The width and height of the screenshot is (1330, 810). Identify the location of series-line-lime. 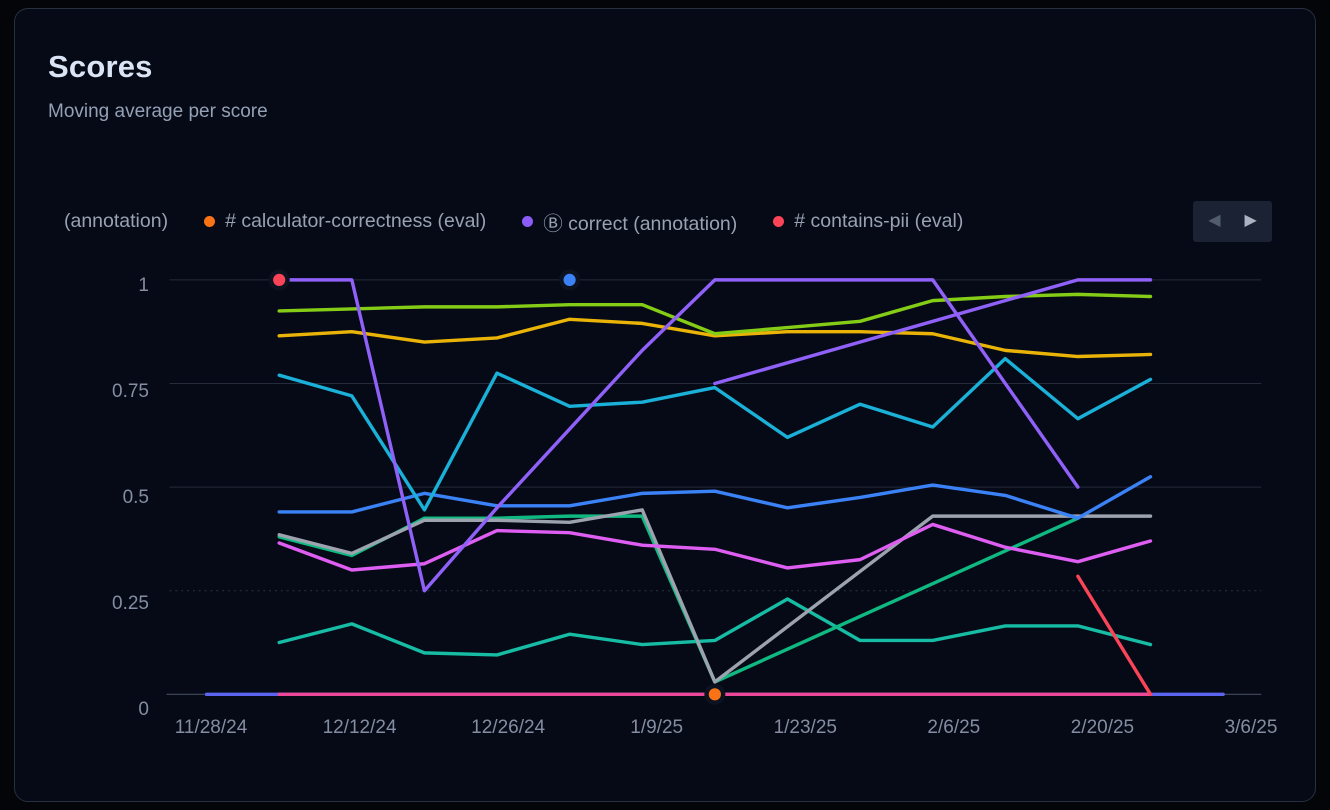
(715, 314).